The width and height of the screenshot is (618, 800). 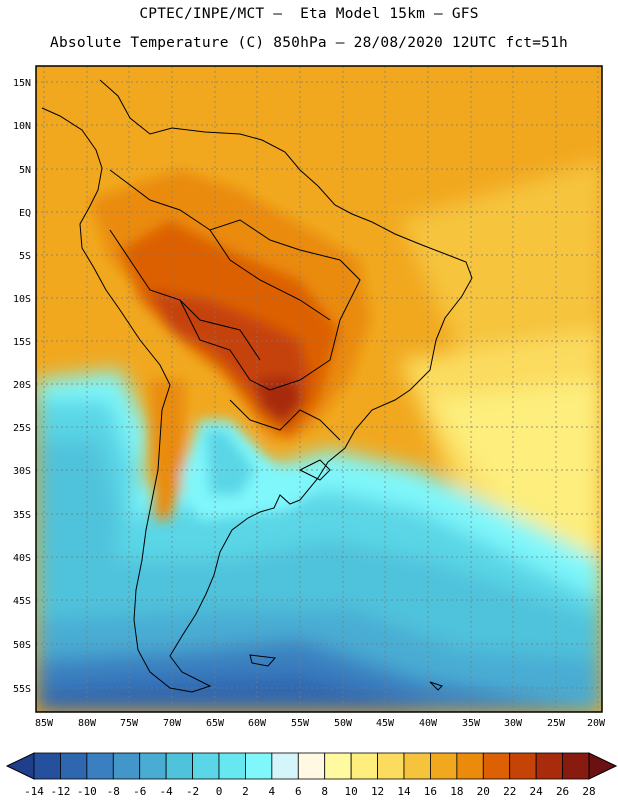 I want to click on lat-label: 15S, so click(x=22, y=342).